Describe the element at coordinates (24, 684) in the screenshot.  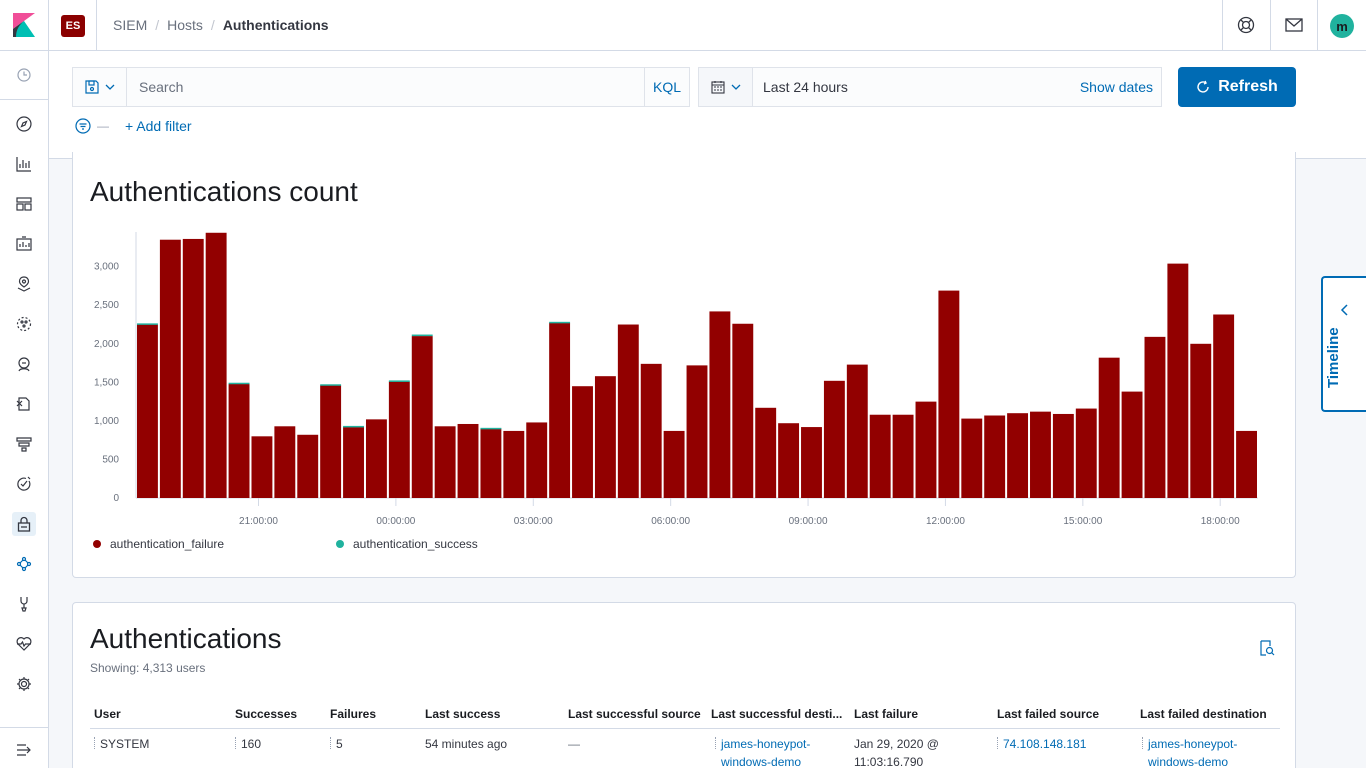
I see `management-gear-icon` at that location.